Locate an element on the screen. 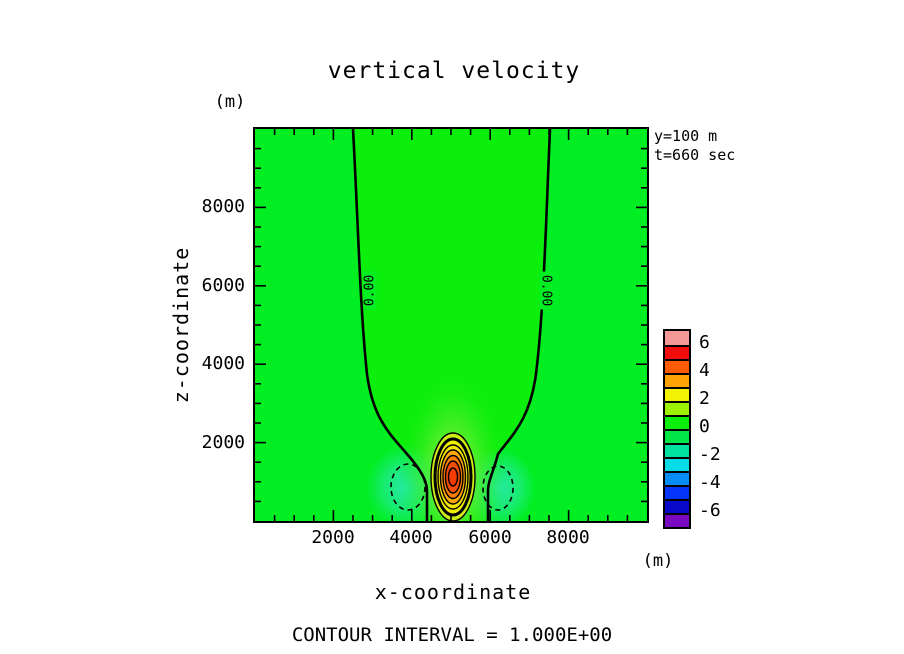  x-tick-label: 6000 is located at coordinates (490, 537).